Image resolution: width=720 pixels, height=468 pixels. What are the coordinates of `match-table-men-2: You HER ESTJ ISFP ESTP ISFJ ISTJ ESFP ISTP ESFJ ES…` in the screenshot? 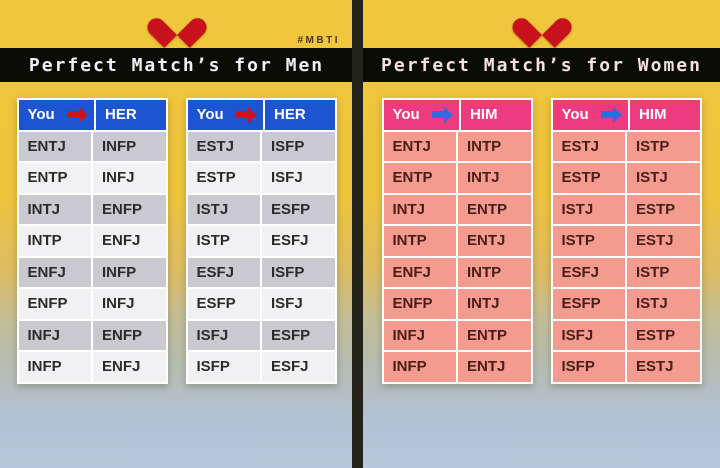 It's located at (261, 241).